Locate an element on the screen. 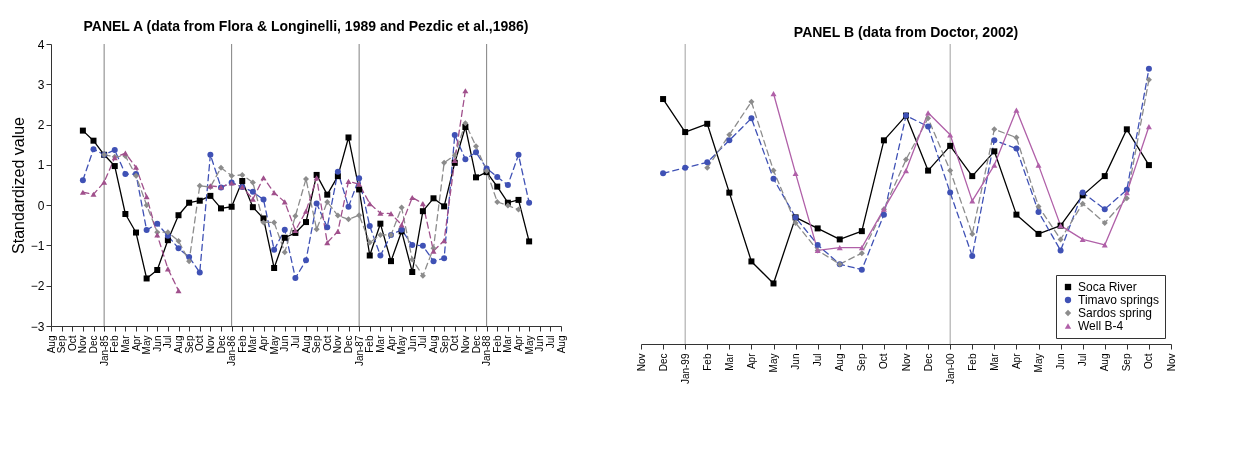  y-tick-label: 1 is located at coordinates (41, 165).